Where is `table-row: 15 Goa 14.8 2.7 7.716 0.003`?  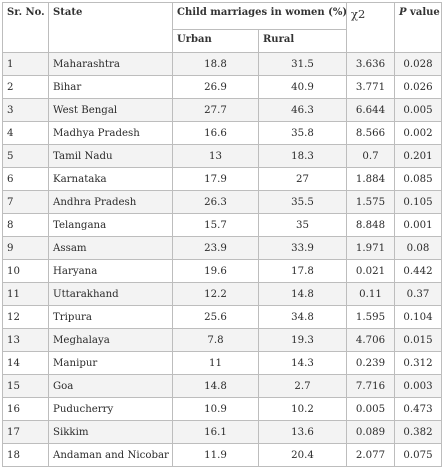
table-row: 15 Goa 14.8 2.7 7.716 0.003 is located at coordinates (222, 386).